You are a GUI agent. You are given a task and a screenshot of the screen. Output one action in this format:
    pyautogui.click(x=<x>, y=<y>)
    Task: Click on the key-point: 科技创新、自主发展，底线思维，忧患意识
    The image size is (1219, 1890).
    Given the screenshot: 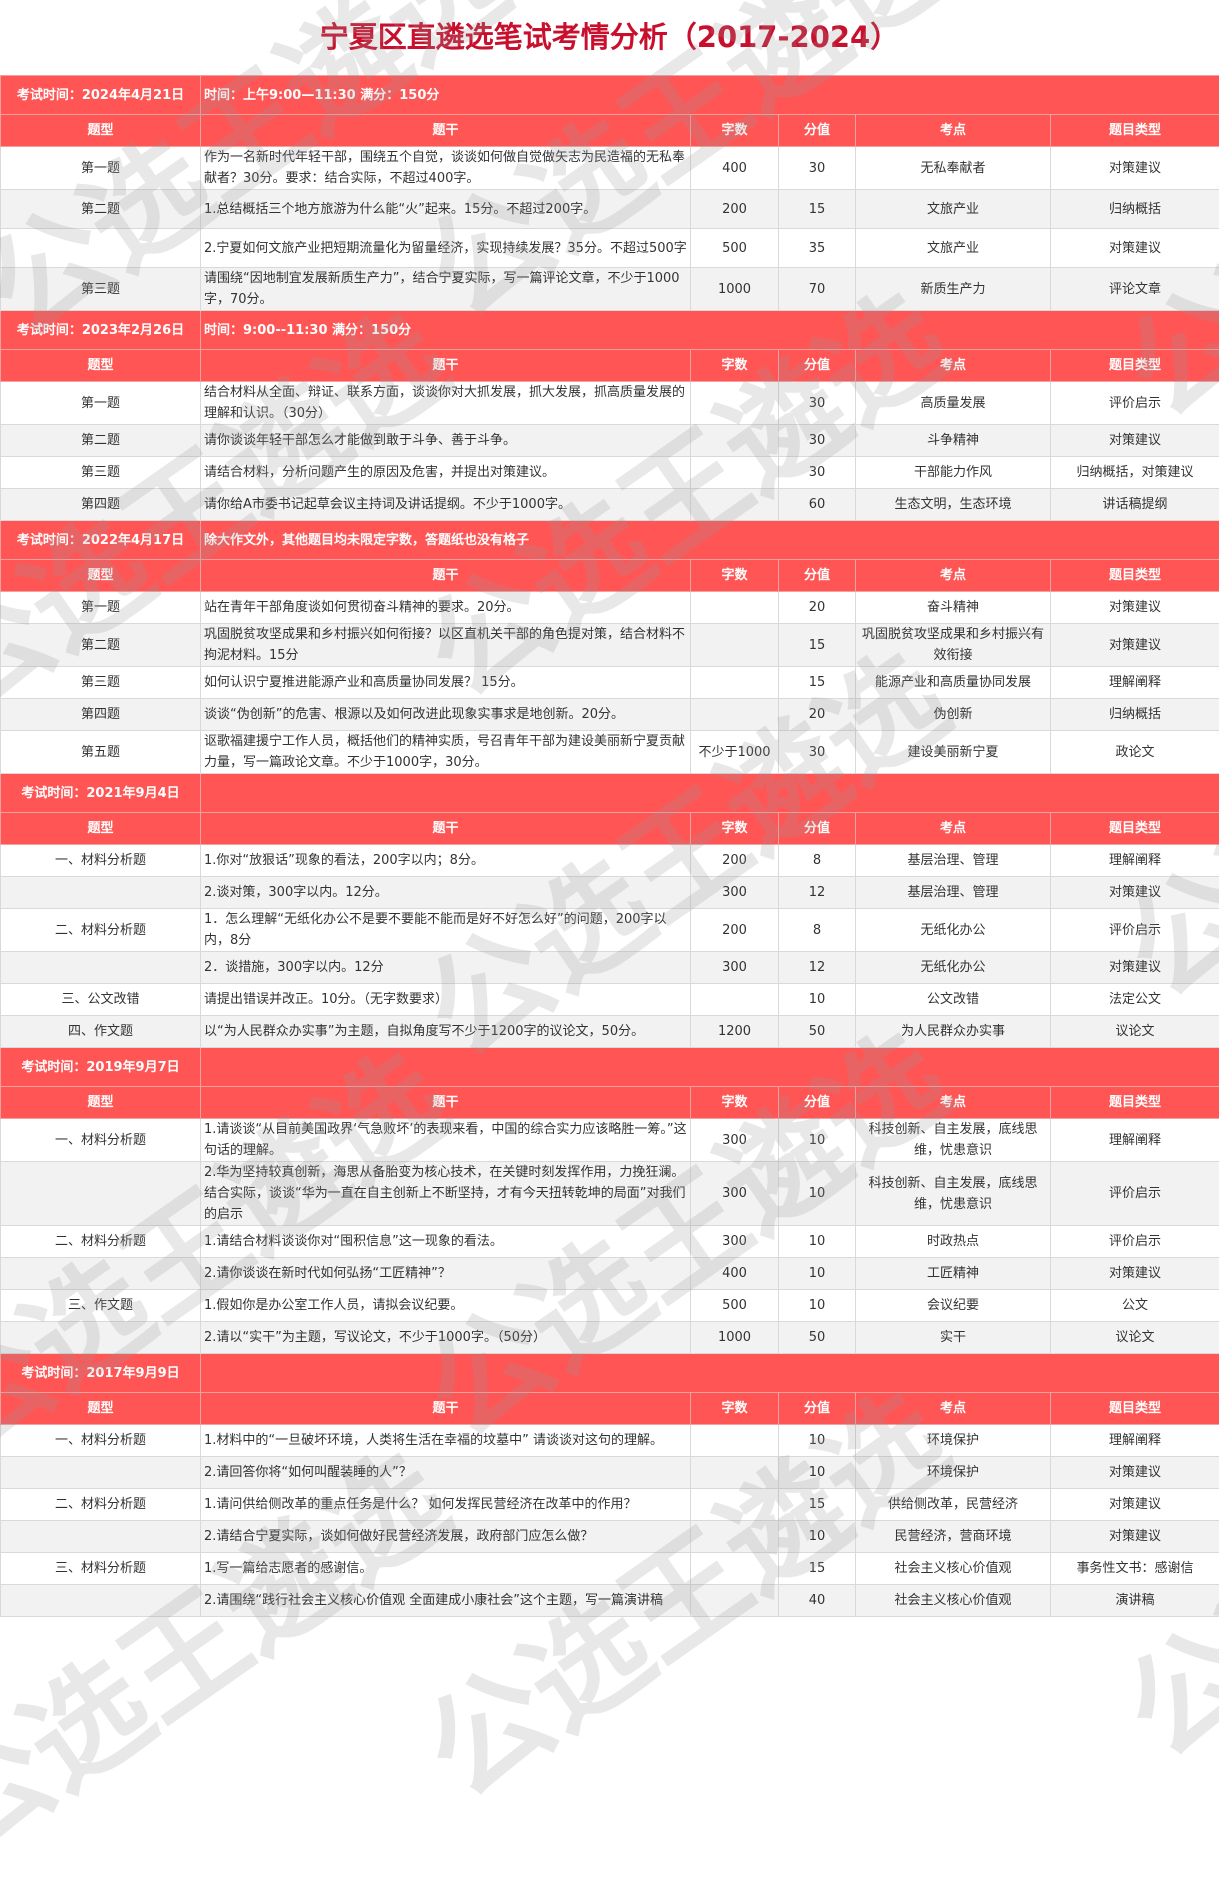 What is the action you would take?
    pyautogui.click(x=953, y=1194)
    